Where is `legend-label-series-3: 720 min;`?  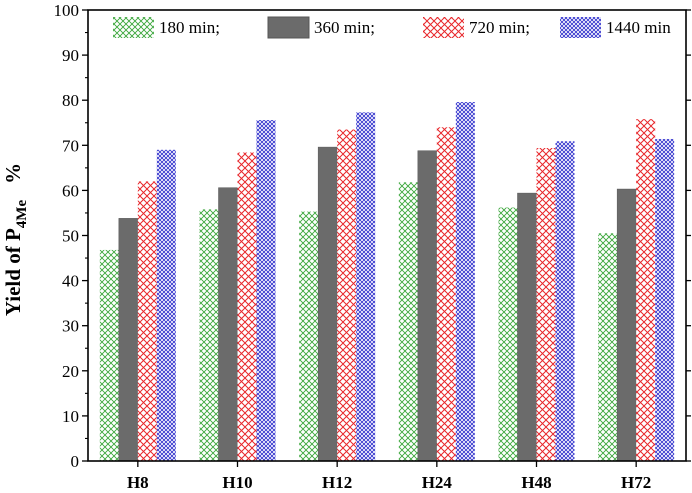 legend-label-series-3: 720 min; is located at coordinates (499, 27).